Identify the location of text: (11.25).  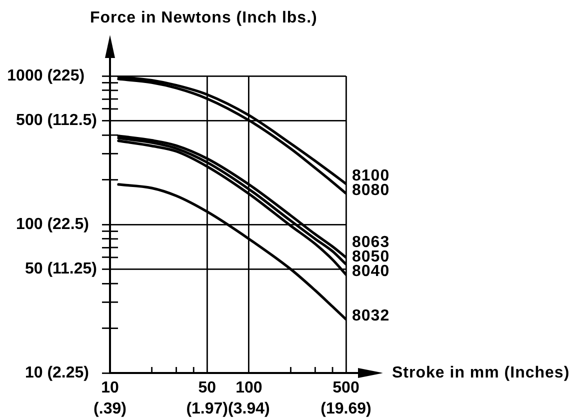
(72, 269).